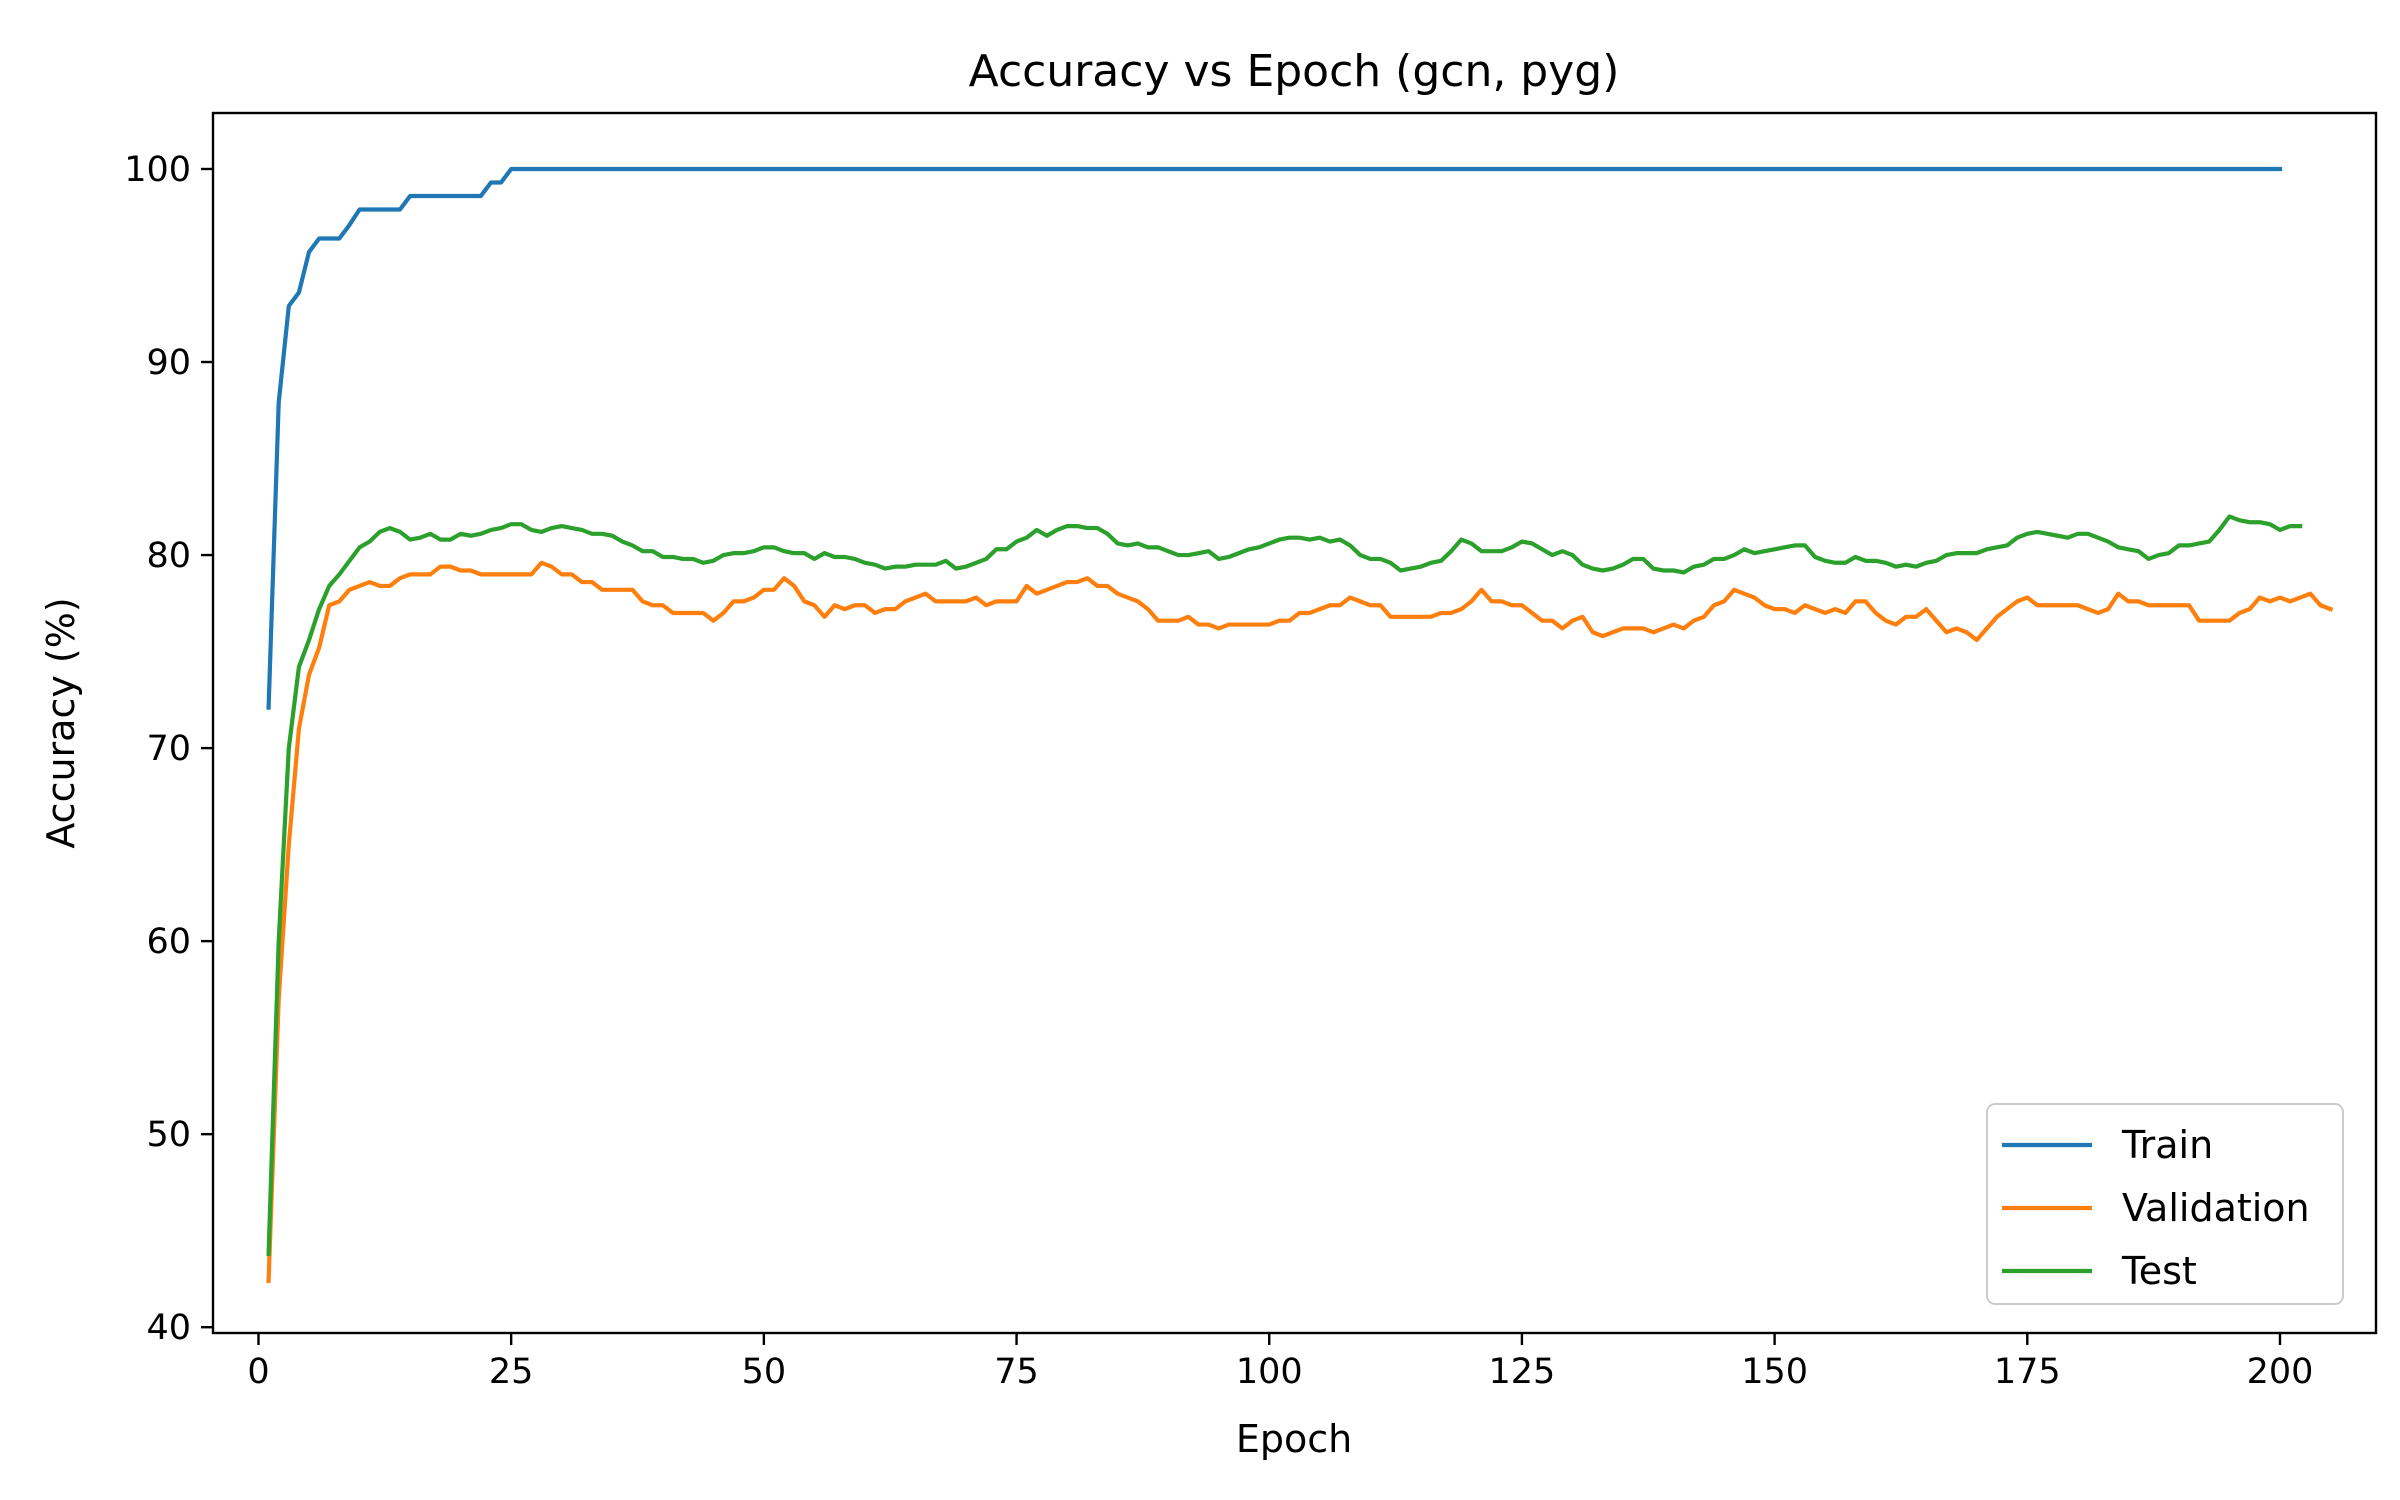 This screenshot has width=2400, height=1500. What do you see at coordinates (157, 170) in the screenshot?
I see `y-tick-label: 100` at bounding box center [157, 170].